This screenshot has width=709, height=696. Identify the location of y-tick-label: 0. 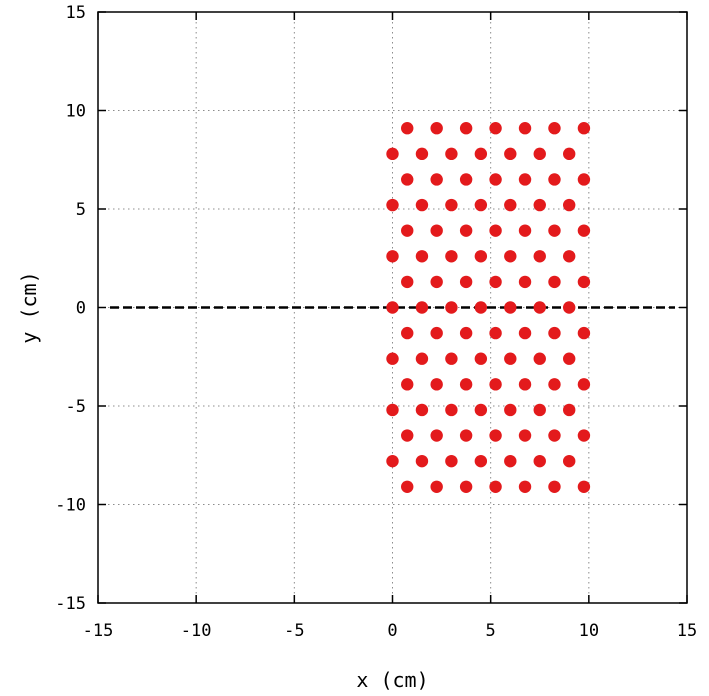
(81, 309).